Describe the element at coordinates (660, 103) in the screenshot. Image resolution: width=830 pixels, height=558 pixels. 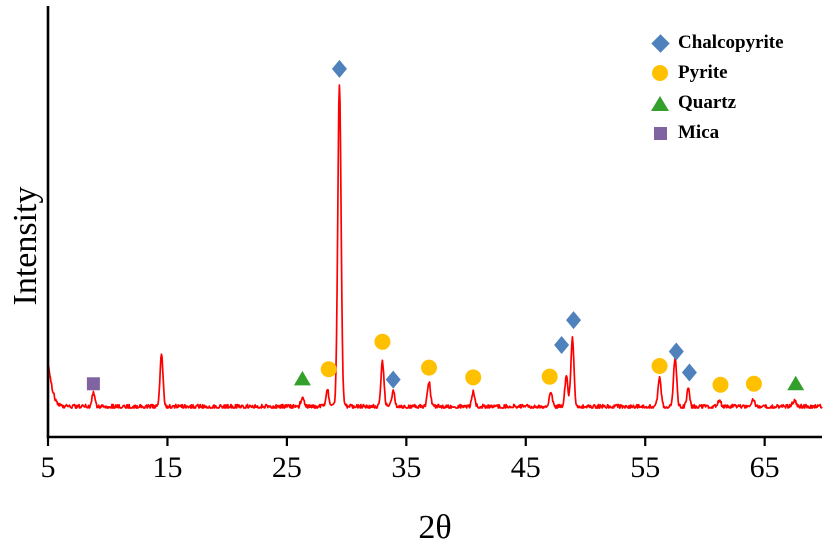
I see `quartz-triangle-icon` at that location.